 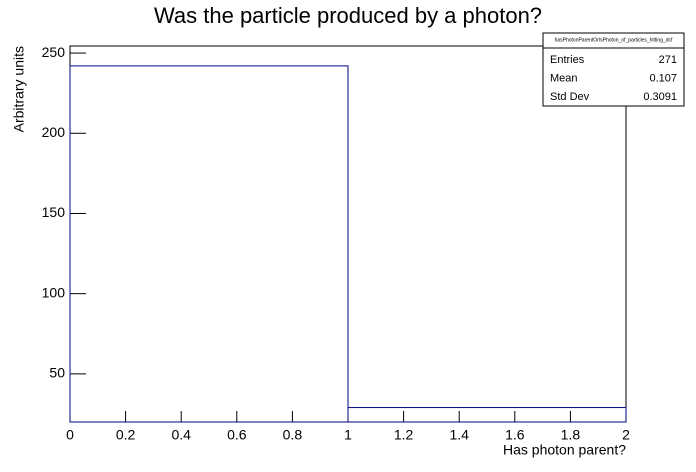 What do you see at coordinates (459, 435) in the screenshot?
I see `x-tick-label: 1.4` at bounding box center [459, 435].